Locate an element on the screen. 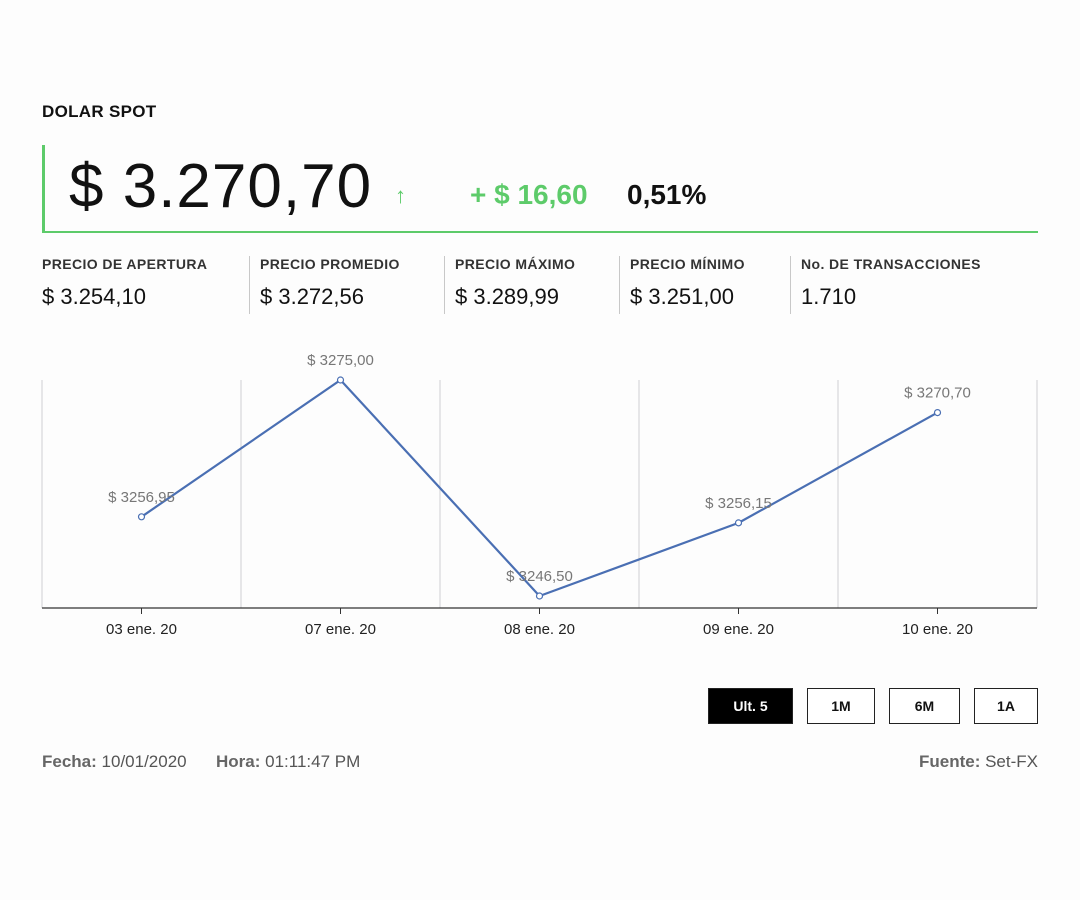 The width and height of the screenshot is (1080, 900). stat-average-price: PRECIO PROMEDIO $ 3.272,56 is located at coordinates (324, 285).